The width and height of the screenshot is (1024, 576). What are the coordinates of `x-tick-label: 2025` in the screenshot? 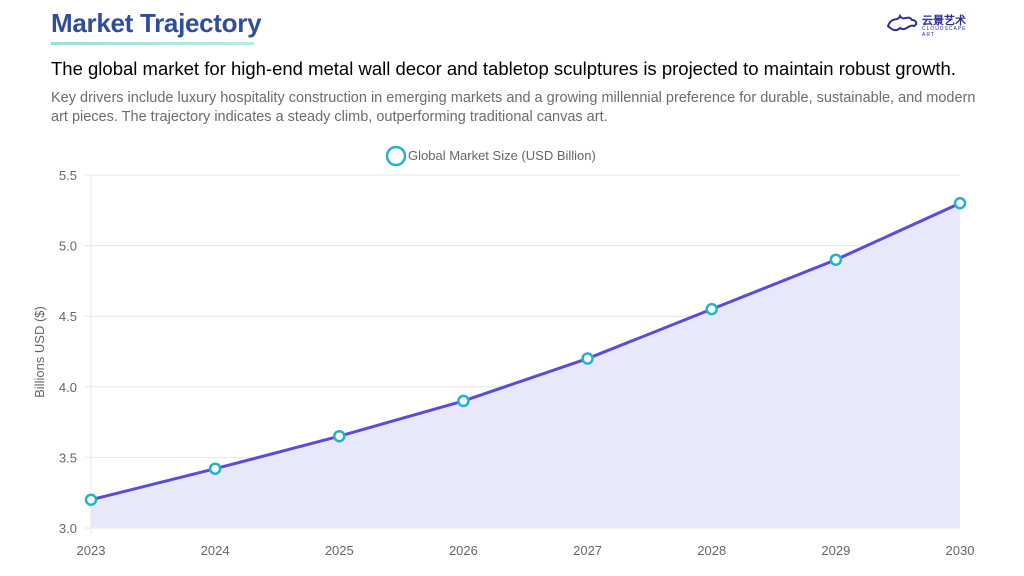 It's located at (339, 550).